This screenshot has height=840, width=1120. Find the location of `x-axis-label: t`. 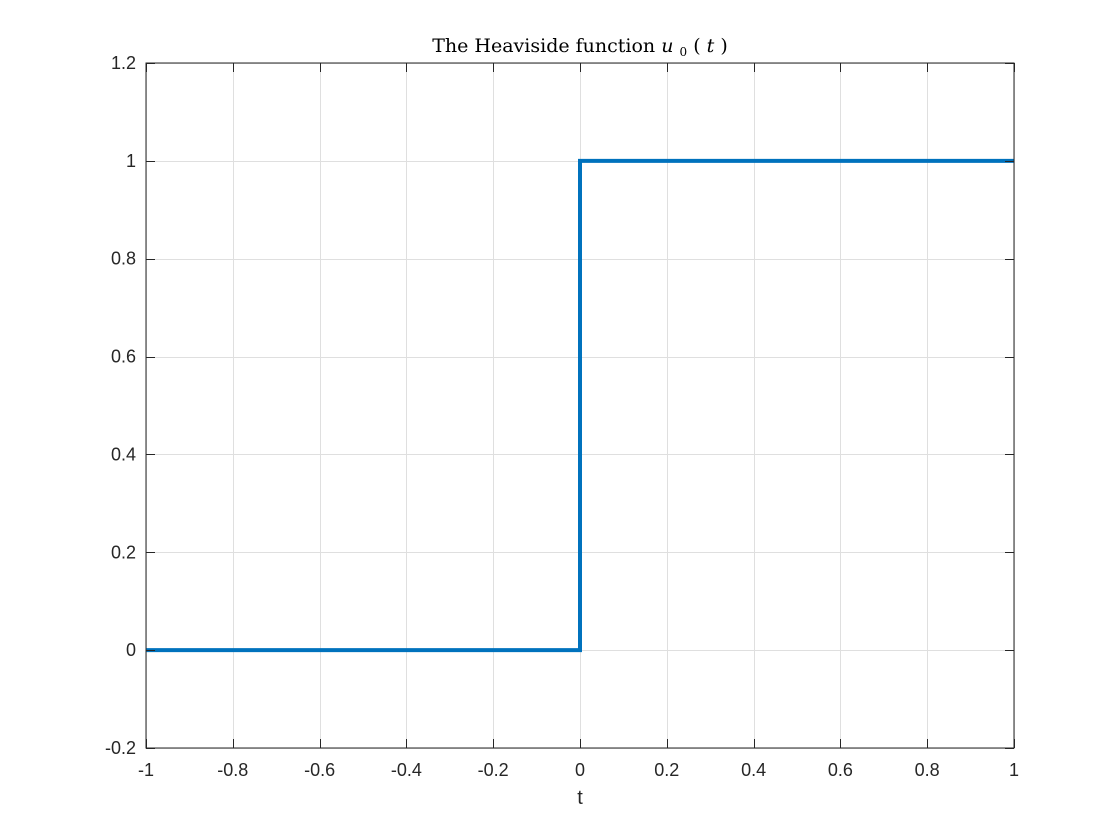

x-axis-label: t is located at coordinates (580, 798).